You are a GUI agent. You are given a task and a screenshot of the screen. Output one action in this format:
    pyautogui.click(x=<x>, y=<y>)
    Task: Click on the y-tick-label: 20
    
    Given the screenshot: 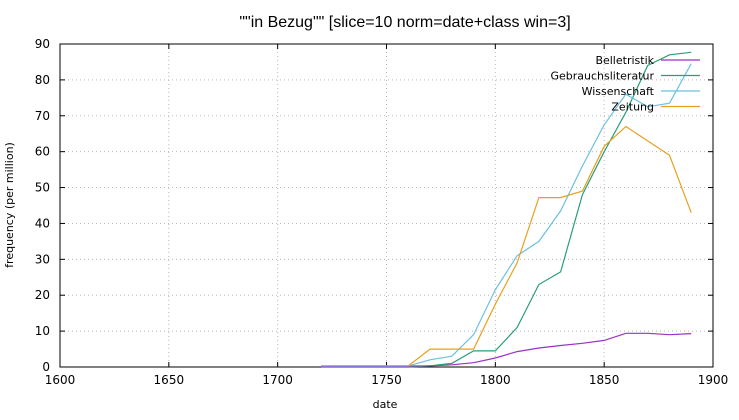 What is the action you would take?
    pyautogui.click(x=42, y=295)
    